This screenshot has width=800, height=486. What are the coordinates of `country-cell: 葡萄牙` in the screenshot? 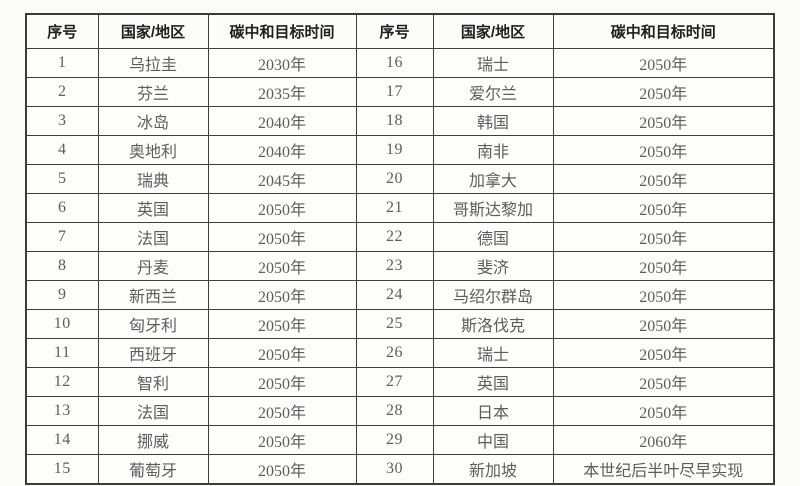 It's located at (153, 469).